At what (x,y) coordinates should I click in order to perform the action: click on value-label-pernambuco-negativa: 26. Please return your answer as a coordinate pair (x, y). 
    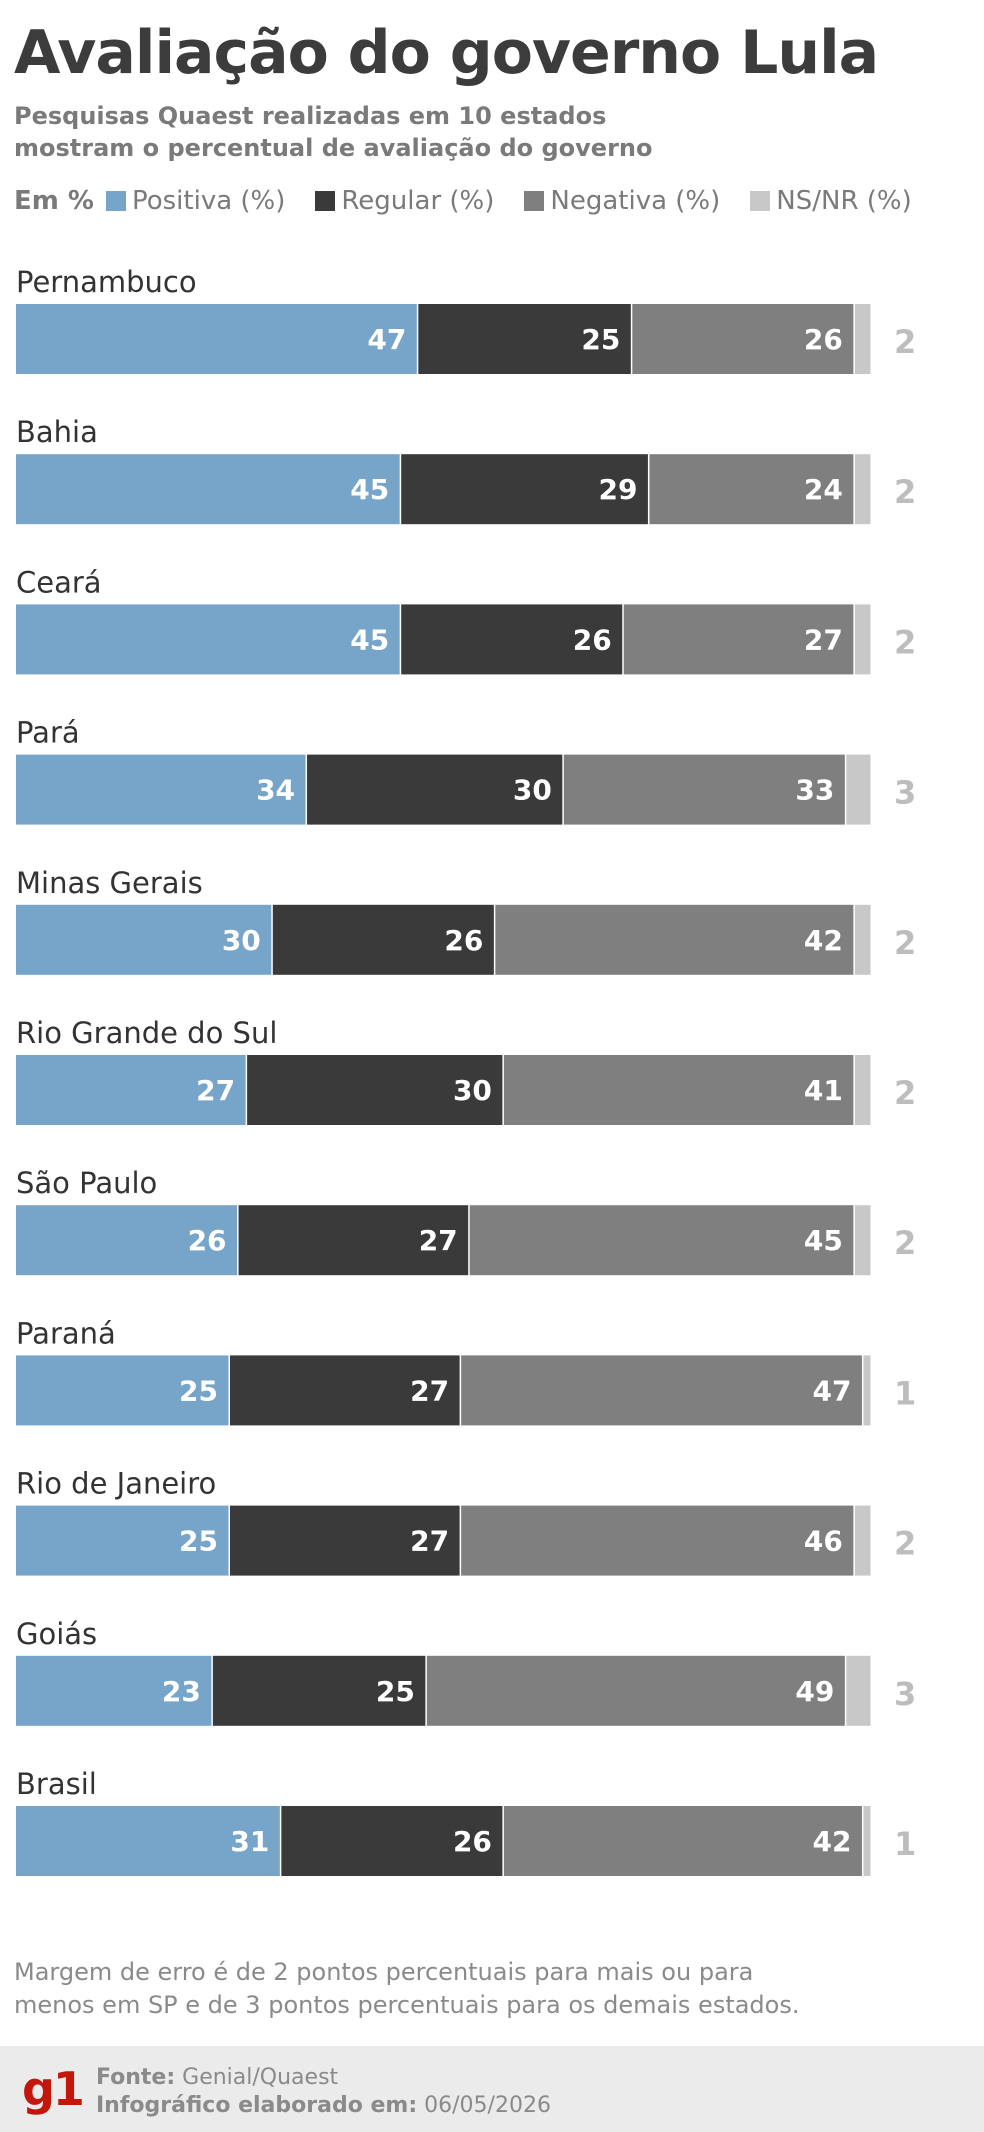
    Looking at the image, I should click on (823, 339).